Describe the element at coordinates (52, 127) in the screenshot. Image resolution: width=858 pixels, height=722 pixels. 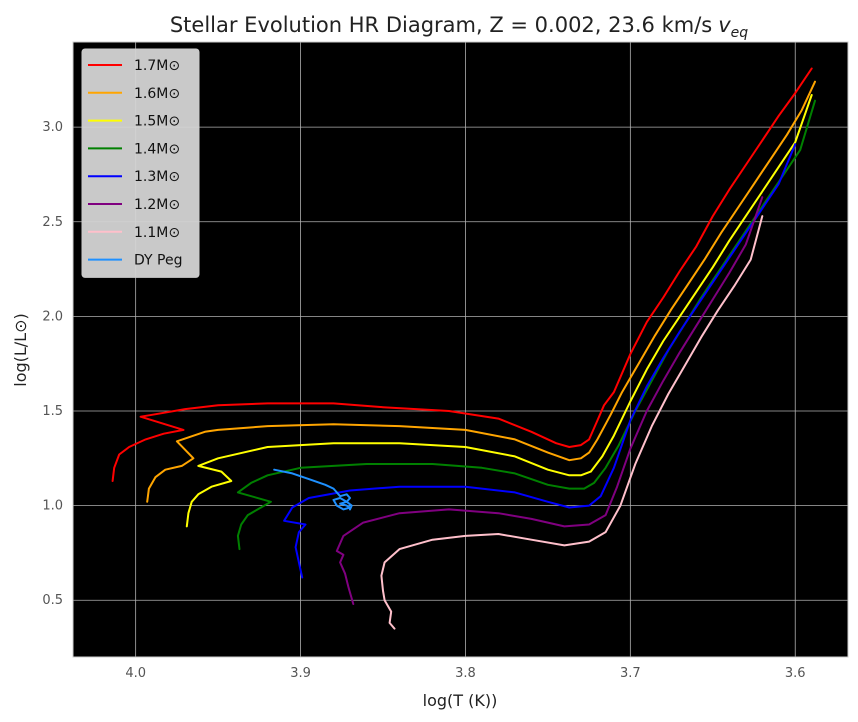
I see `y-tick-label: 3.0` at that location.